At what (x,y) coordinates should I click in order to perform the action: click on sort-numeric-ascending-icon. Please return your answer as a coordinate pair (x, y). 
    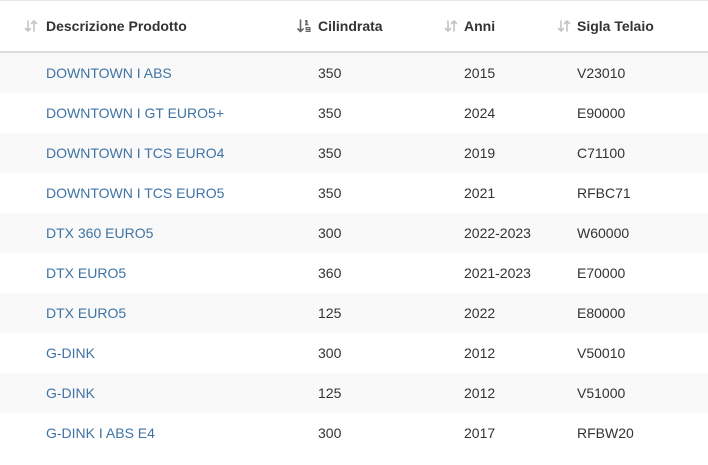
    Looking at the image, I should click on (305, 26).